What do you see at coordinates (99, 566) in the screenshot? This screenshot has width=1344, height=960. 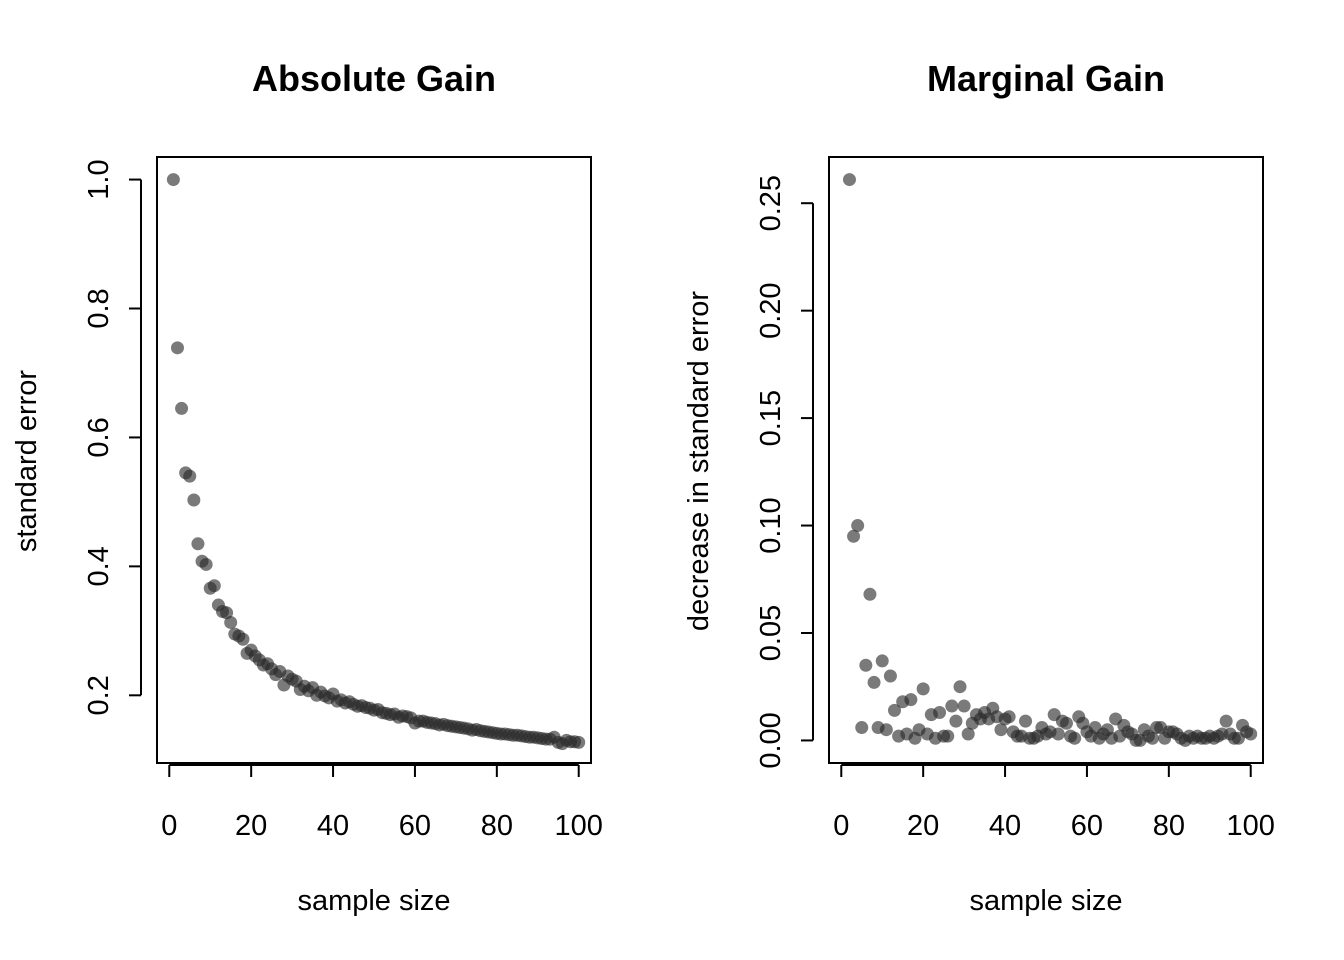 I see `y-tick-label: 0.4` at bounding box center [99, 566].